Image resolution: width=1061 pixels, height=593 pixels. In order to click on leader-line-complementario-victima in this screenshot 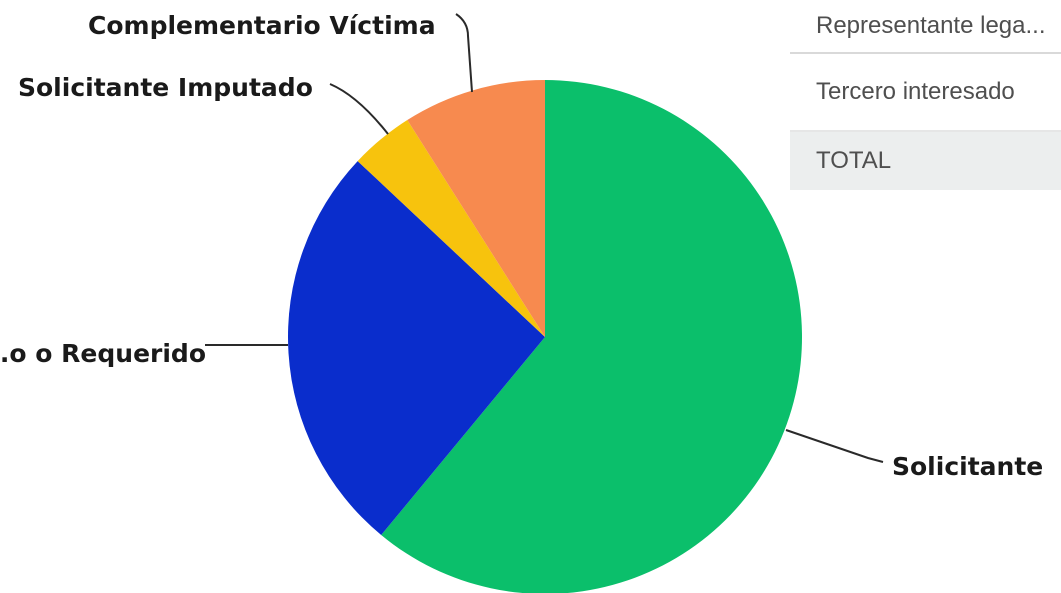, I will do `click(464, 53)`.